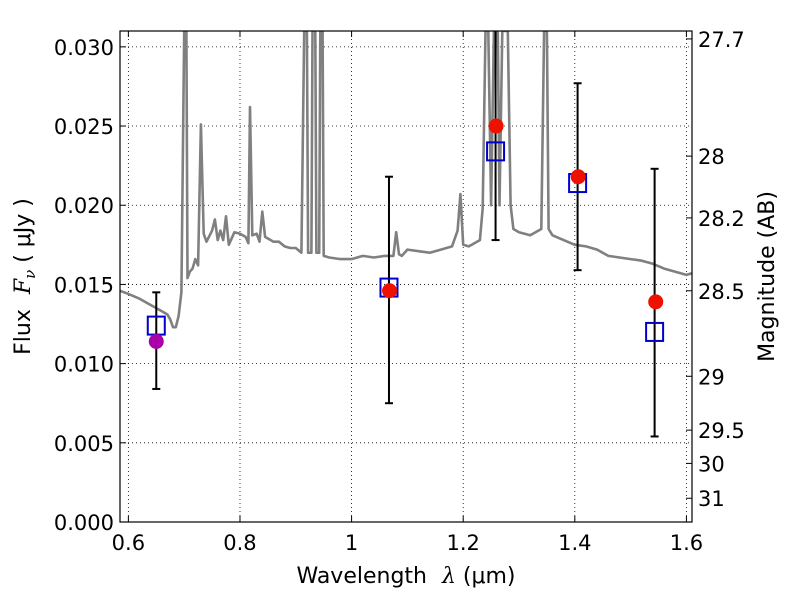 The width and height of the screenshot is (800, 600). What do you see at coordinates (721, 219) in the screenshot?
I see `y2-tick-label: 28.2` at bounding box center [721, 219].